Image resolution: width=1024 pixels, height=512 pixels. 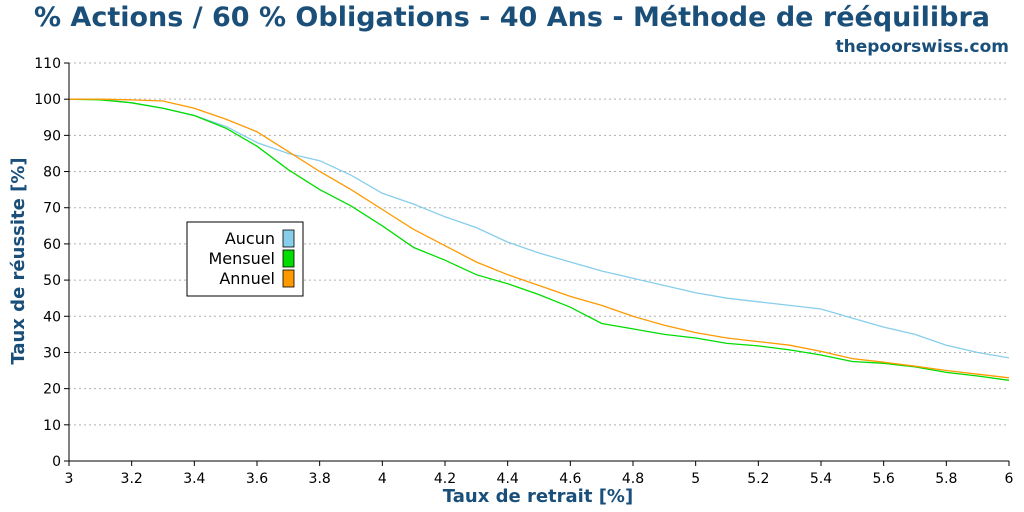 I want to click on x-tick-label: 5, so click(x=695, y=479).